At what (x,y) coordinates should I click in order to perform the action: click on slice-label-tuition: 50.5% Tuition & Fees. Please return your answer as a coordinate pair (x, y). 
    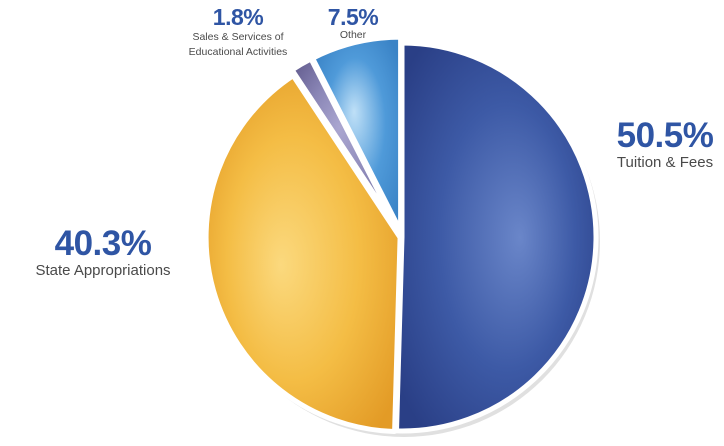
    Looking at the image, I should click on (662, 144).